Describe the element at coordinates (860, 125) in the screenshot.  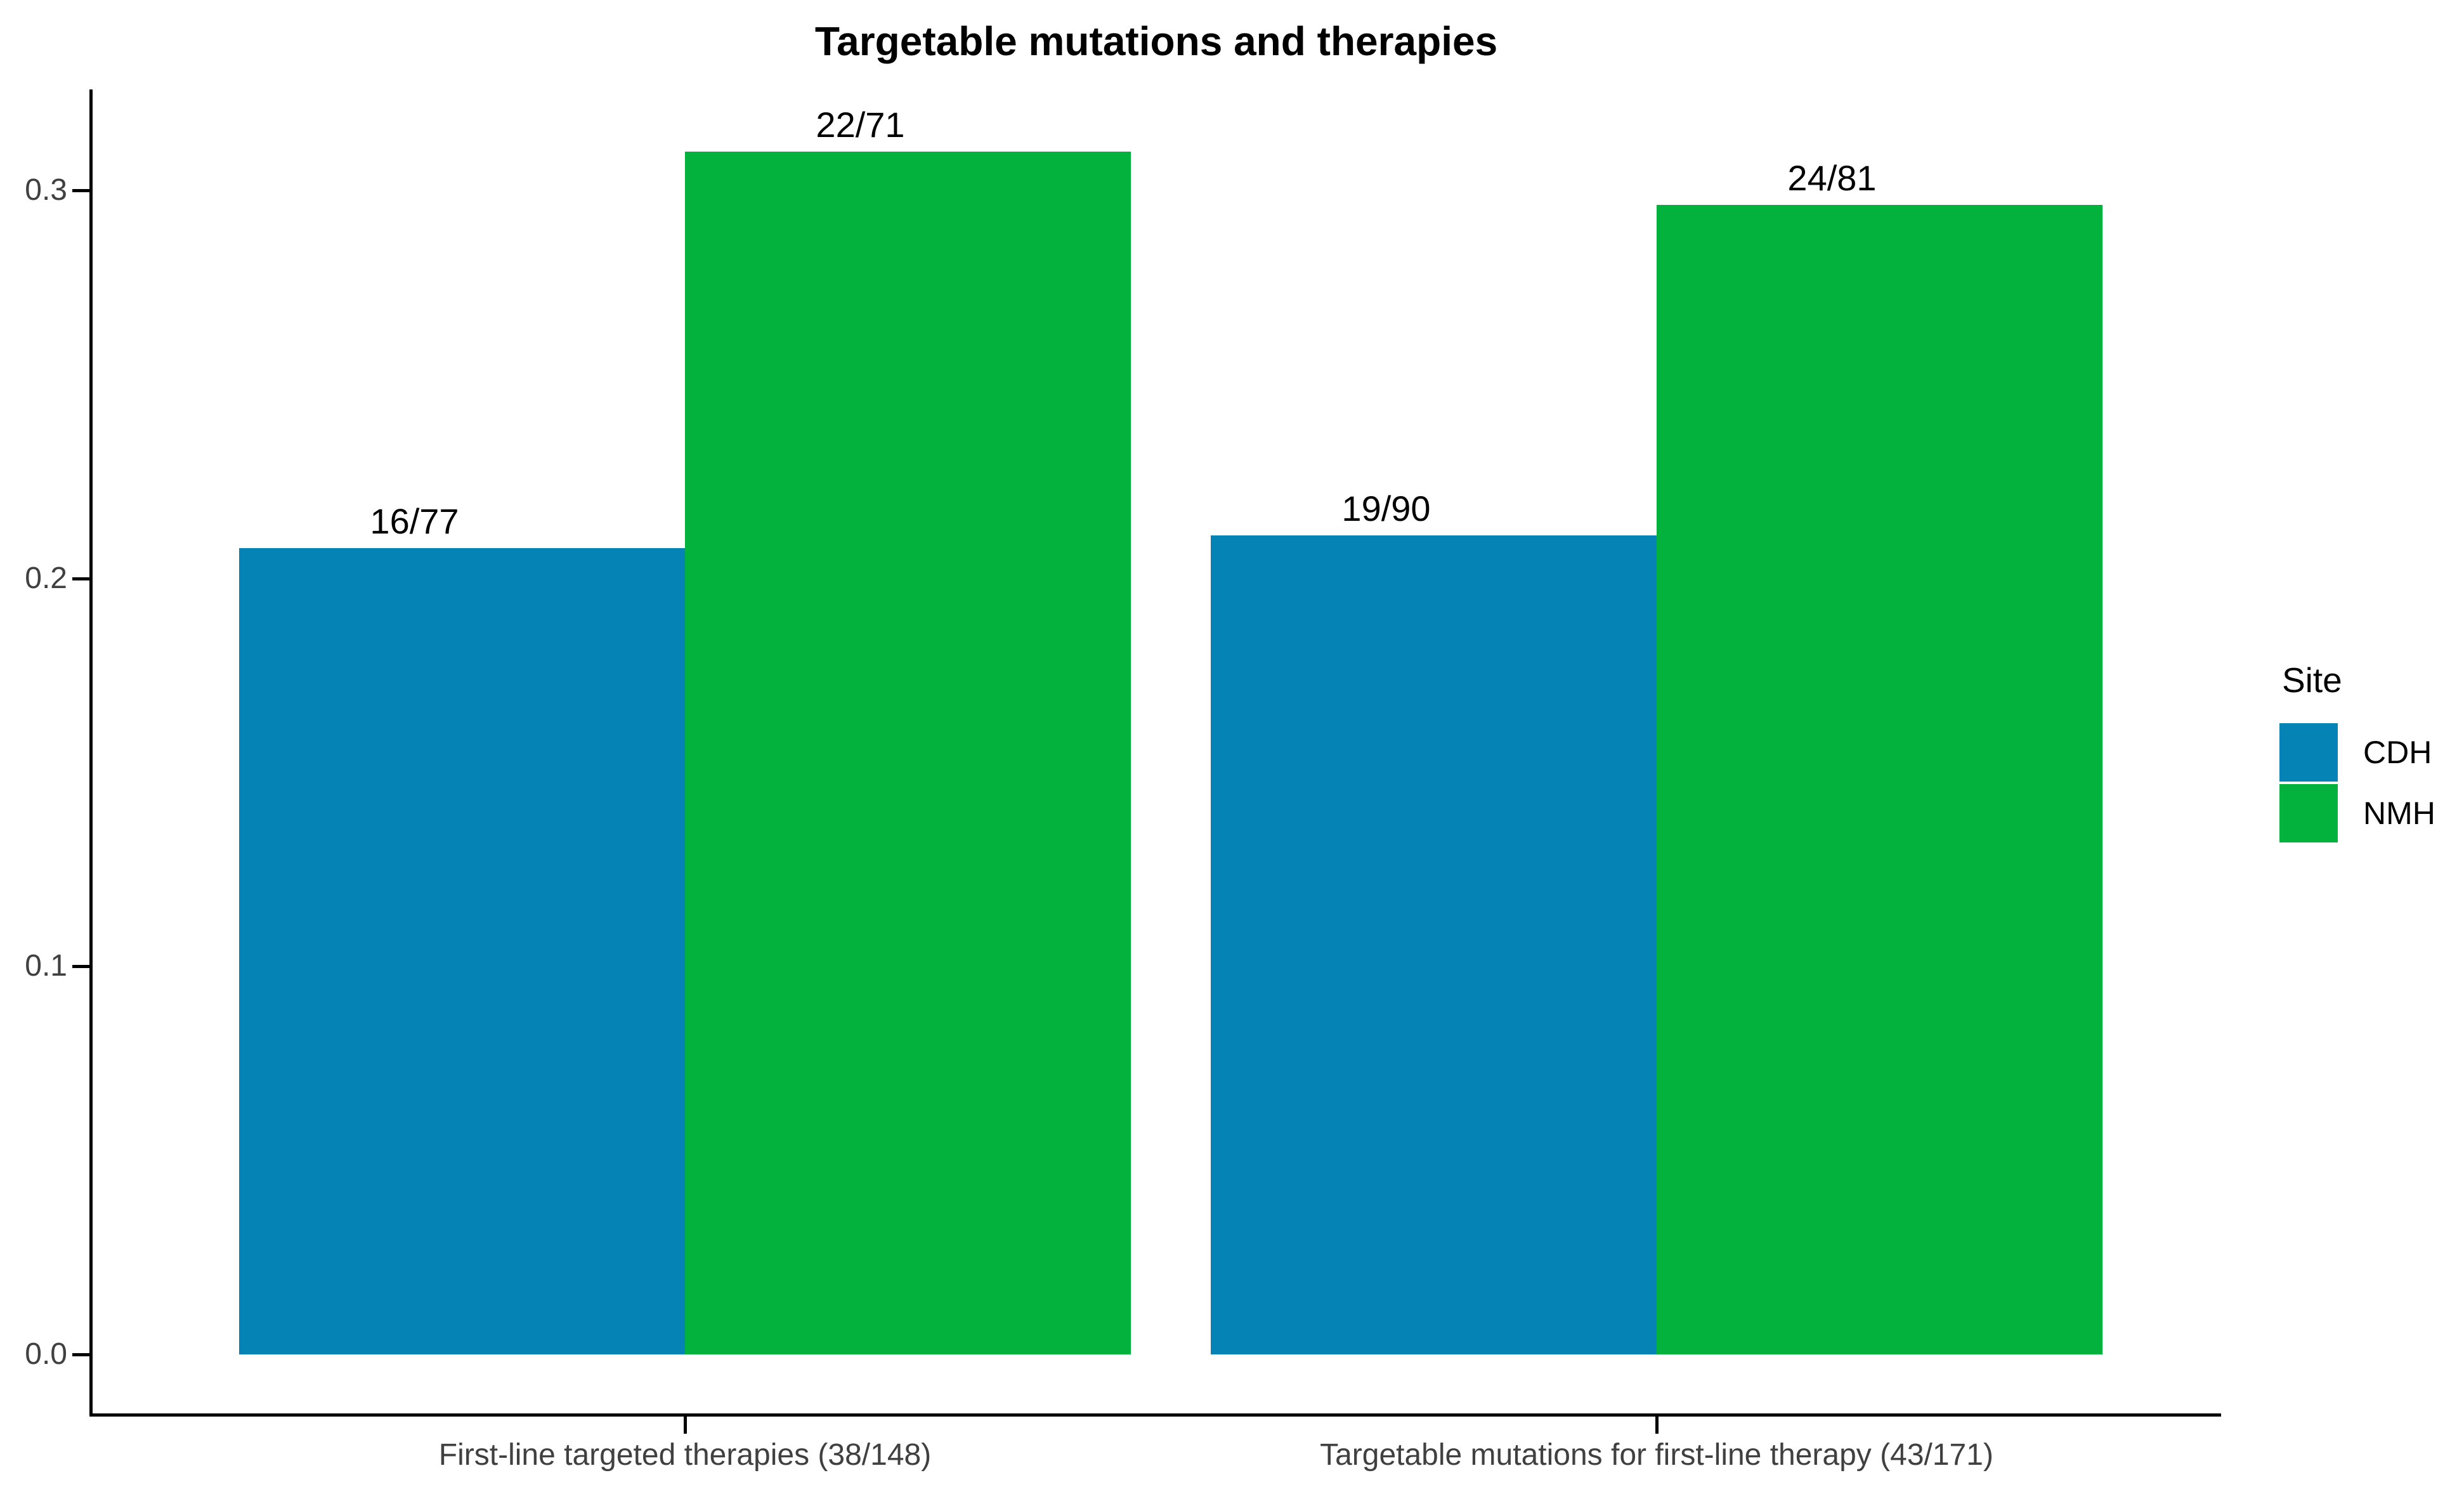
I see `bar-value-label: 22/71` at that location.